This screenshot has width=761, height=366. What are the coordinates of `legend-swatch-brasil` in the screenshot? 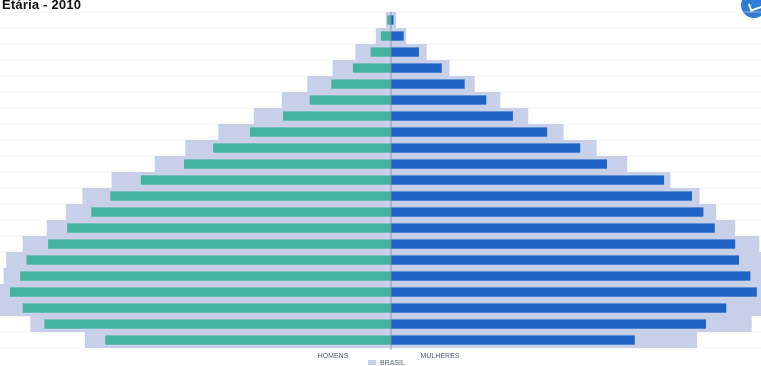 It's located at (372, 362).